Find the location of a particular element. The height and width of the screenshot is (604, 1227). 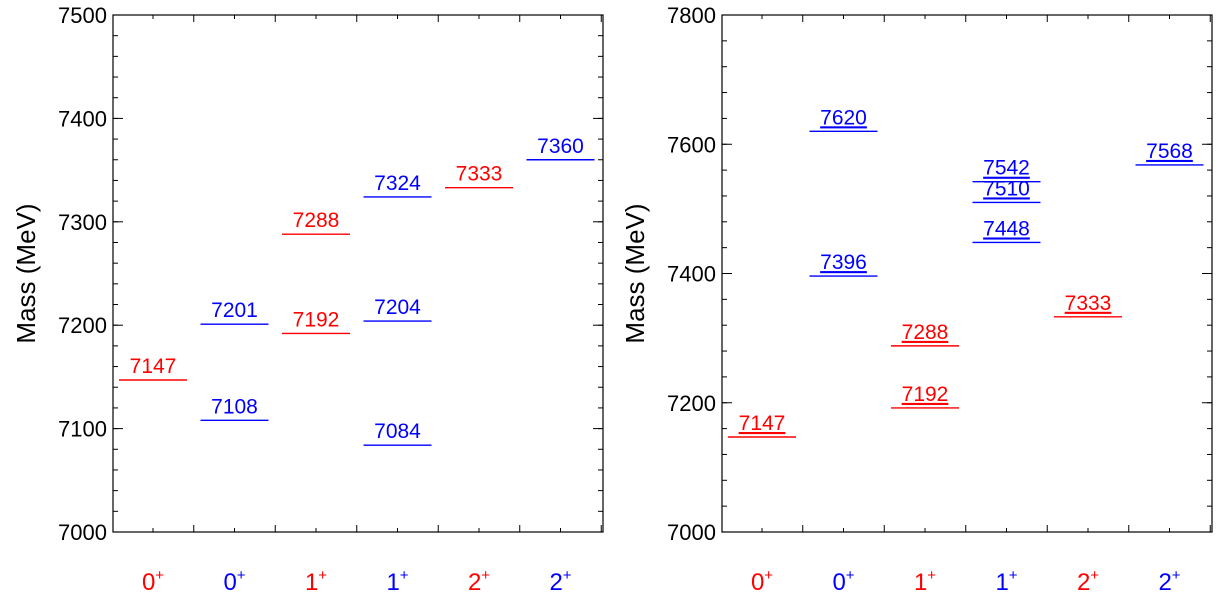

y-tick-label: 7300 is located at coordinates (82, 222).